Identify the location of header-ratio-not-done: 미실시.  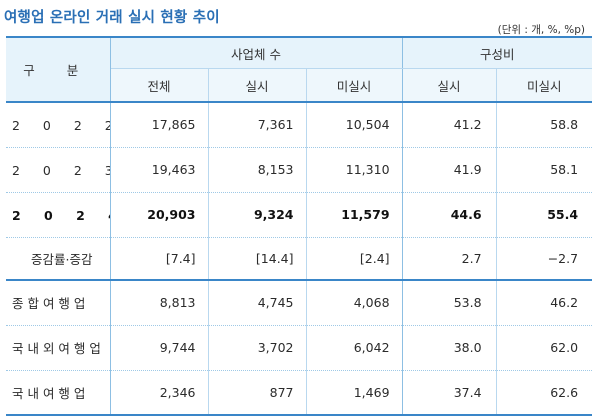
(544, 85).